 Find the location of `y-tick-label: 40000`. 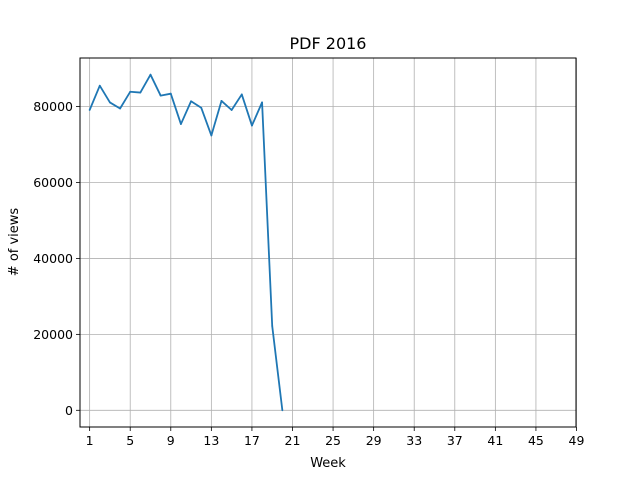

y-tick-label: 40000 is located at coordinates (53, 258).